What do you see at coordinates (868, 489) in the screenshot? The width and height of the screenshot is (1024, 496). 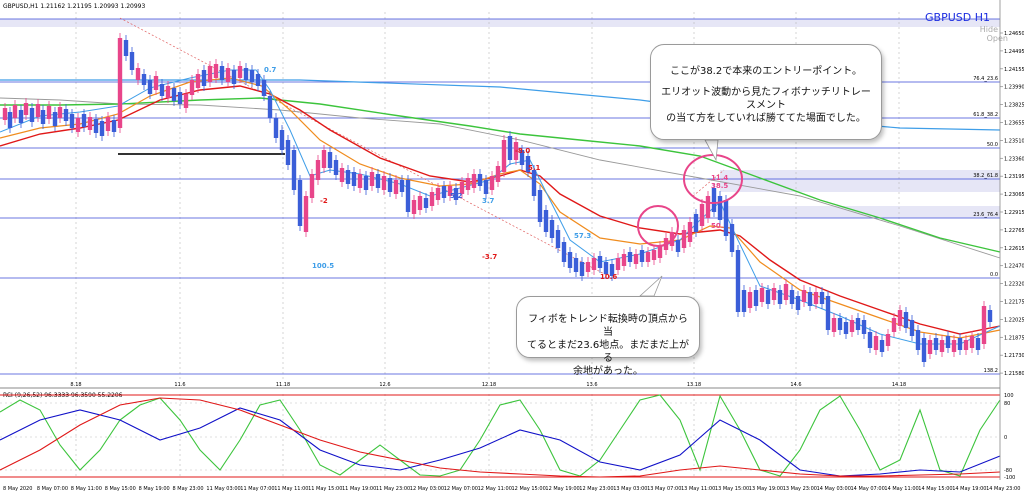 I see `time-label: 14 May 07:00` at bounding box center [868, 489].